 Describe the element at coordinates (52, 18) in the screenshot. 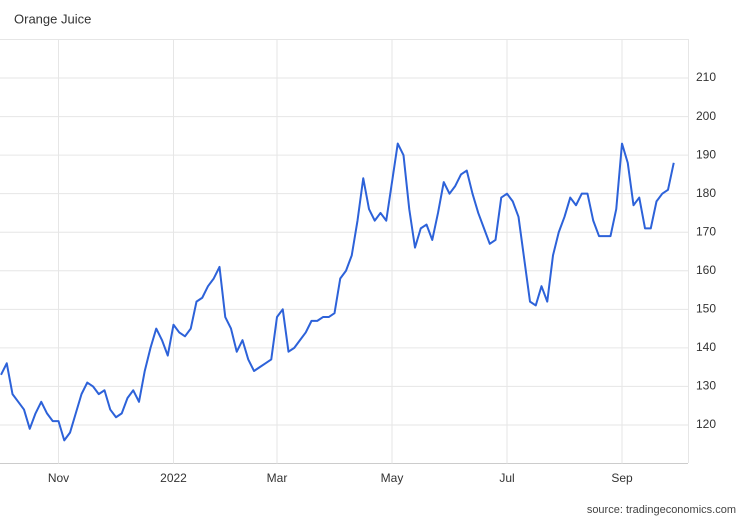

I see `chart-title: Orange Juice` at that location.